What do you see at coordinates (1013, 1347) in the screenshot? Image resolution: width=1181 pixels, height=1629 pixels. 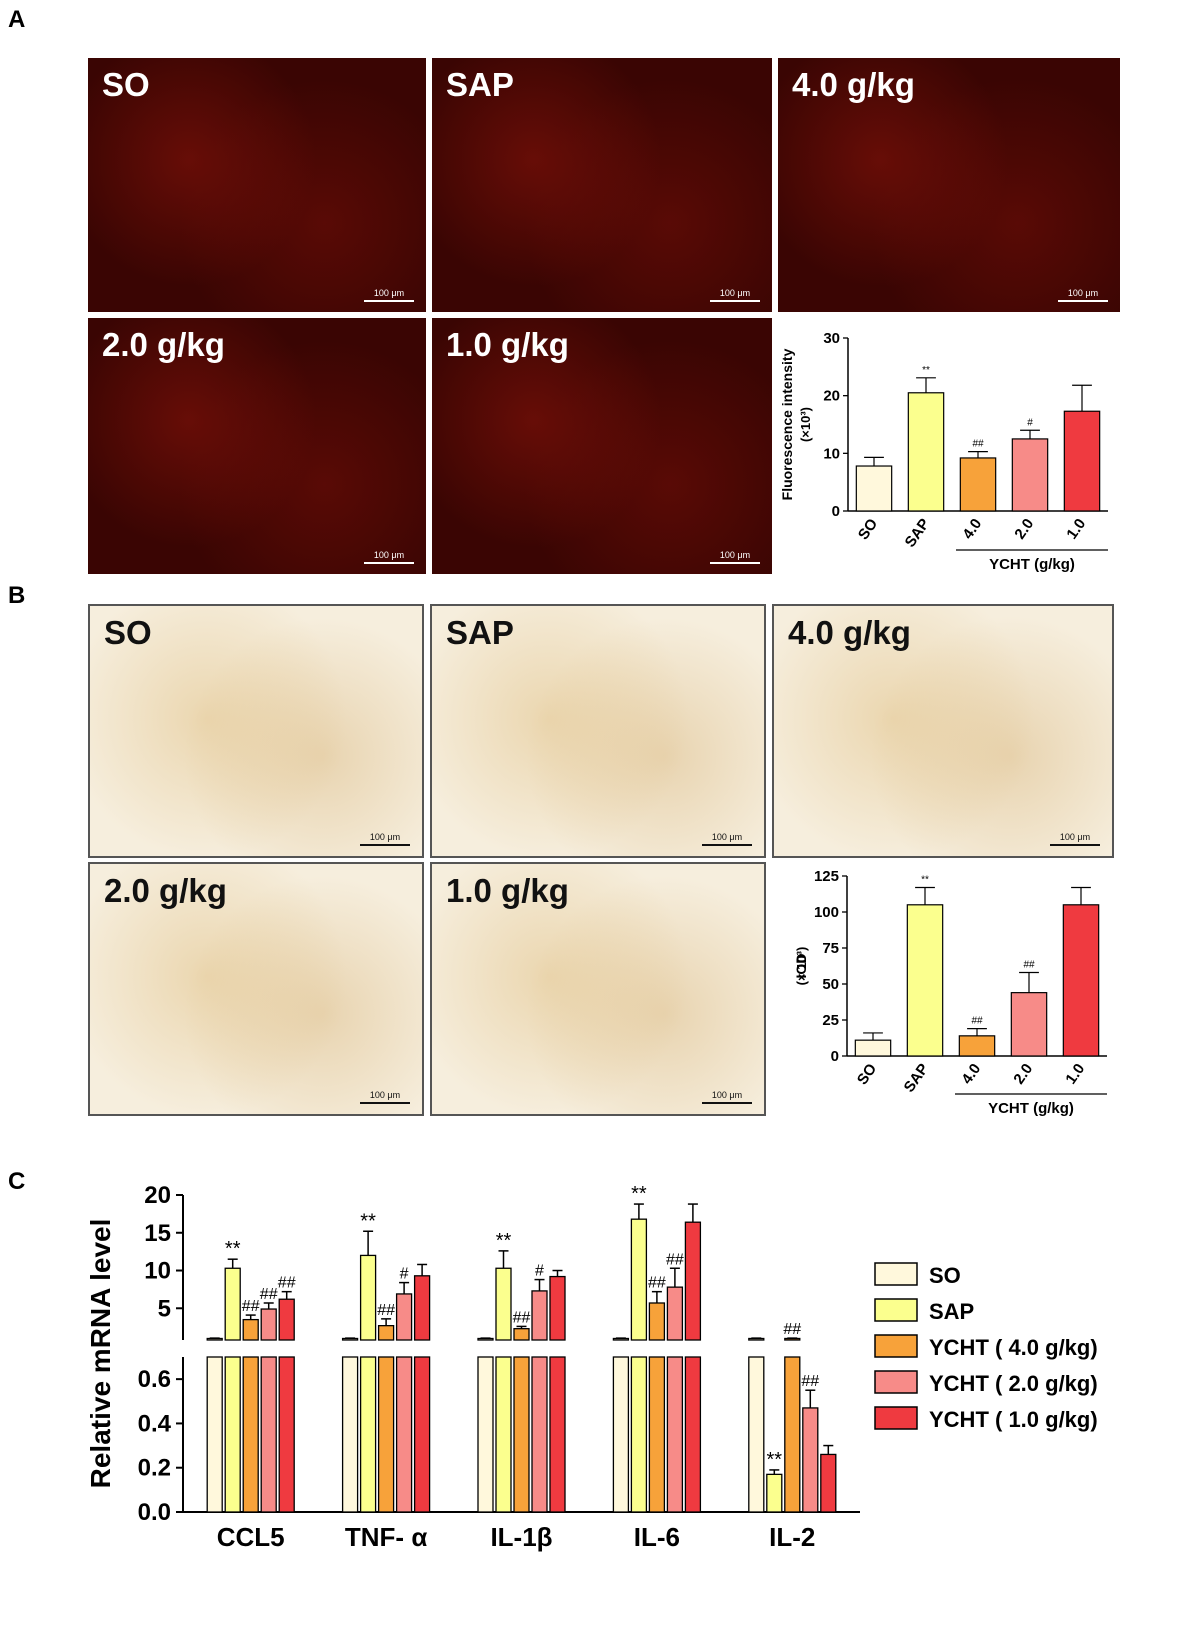 I see `legend-label: YCHT ( 4.0 g/kg)` at bounding box center [1013, 1347].